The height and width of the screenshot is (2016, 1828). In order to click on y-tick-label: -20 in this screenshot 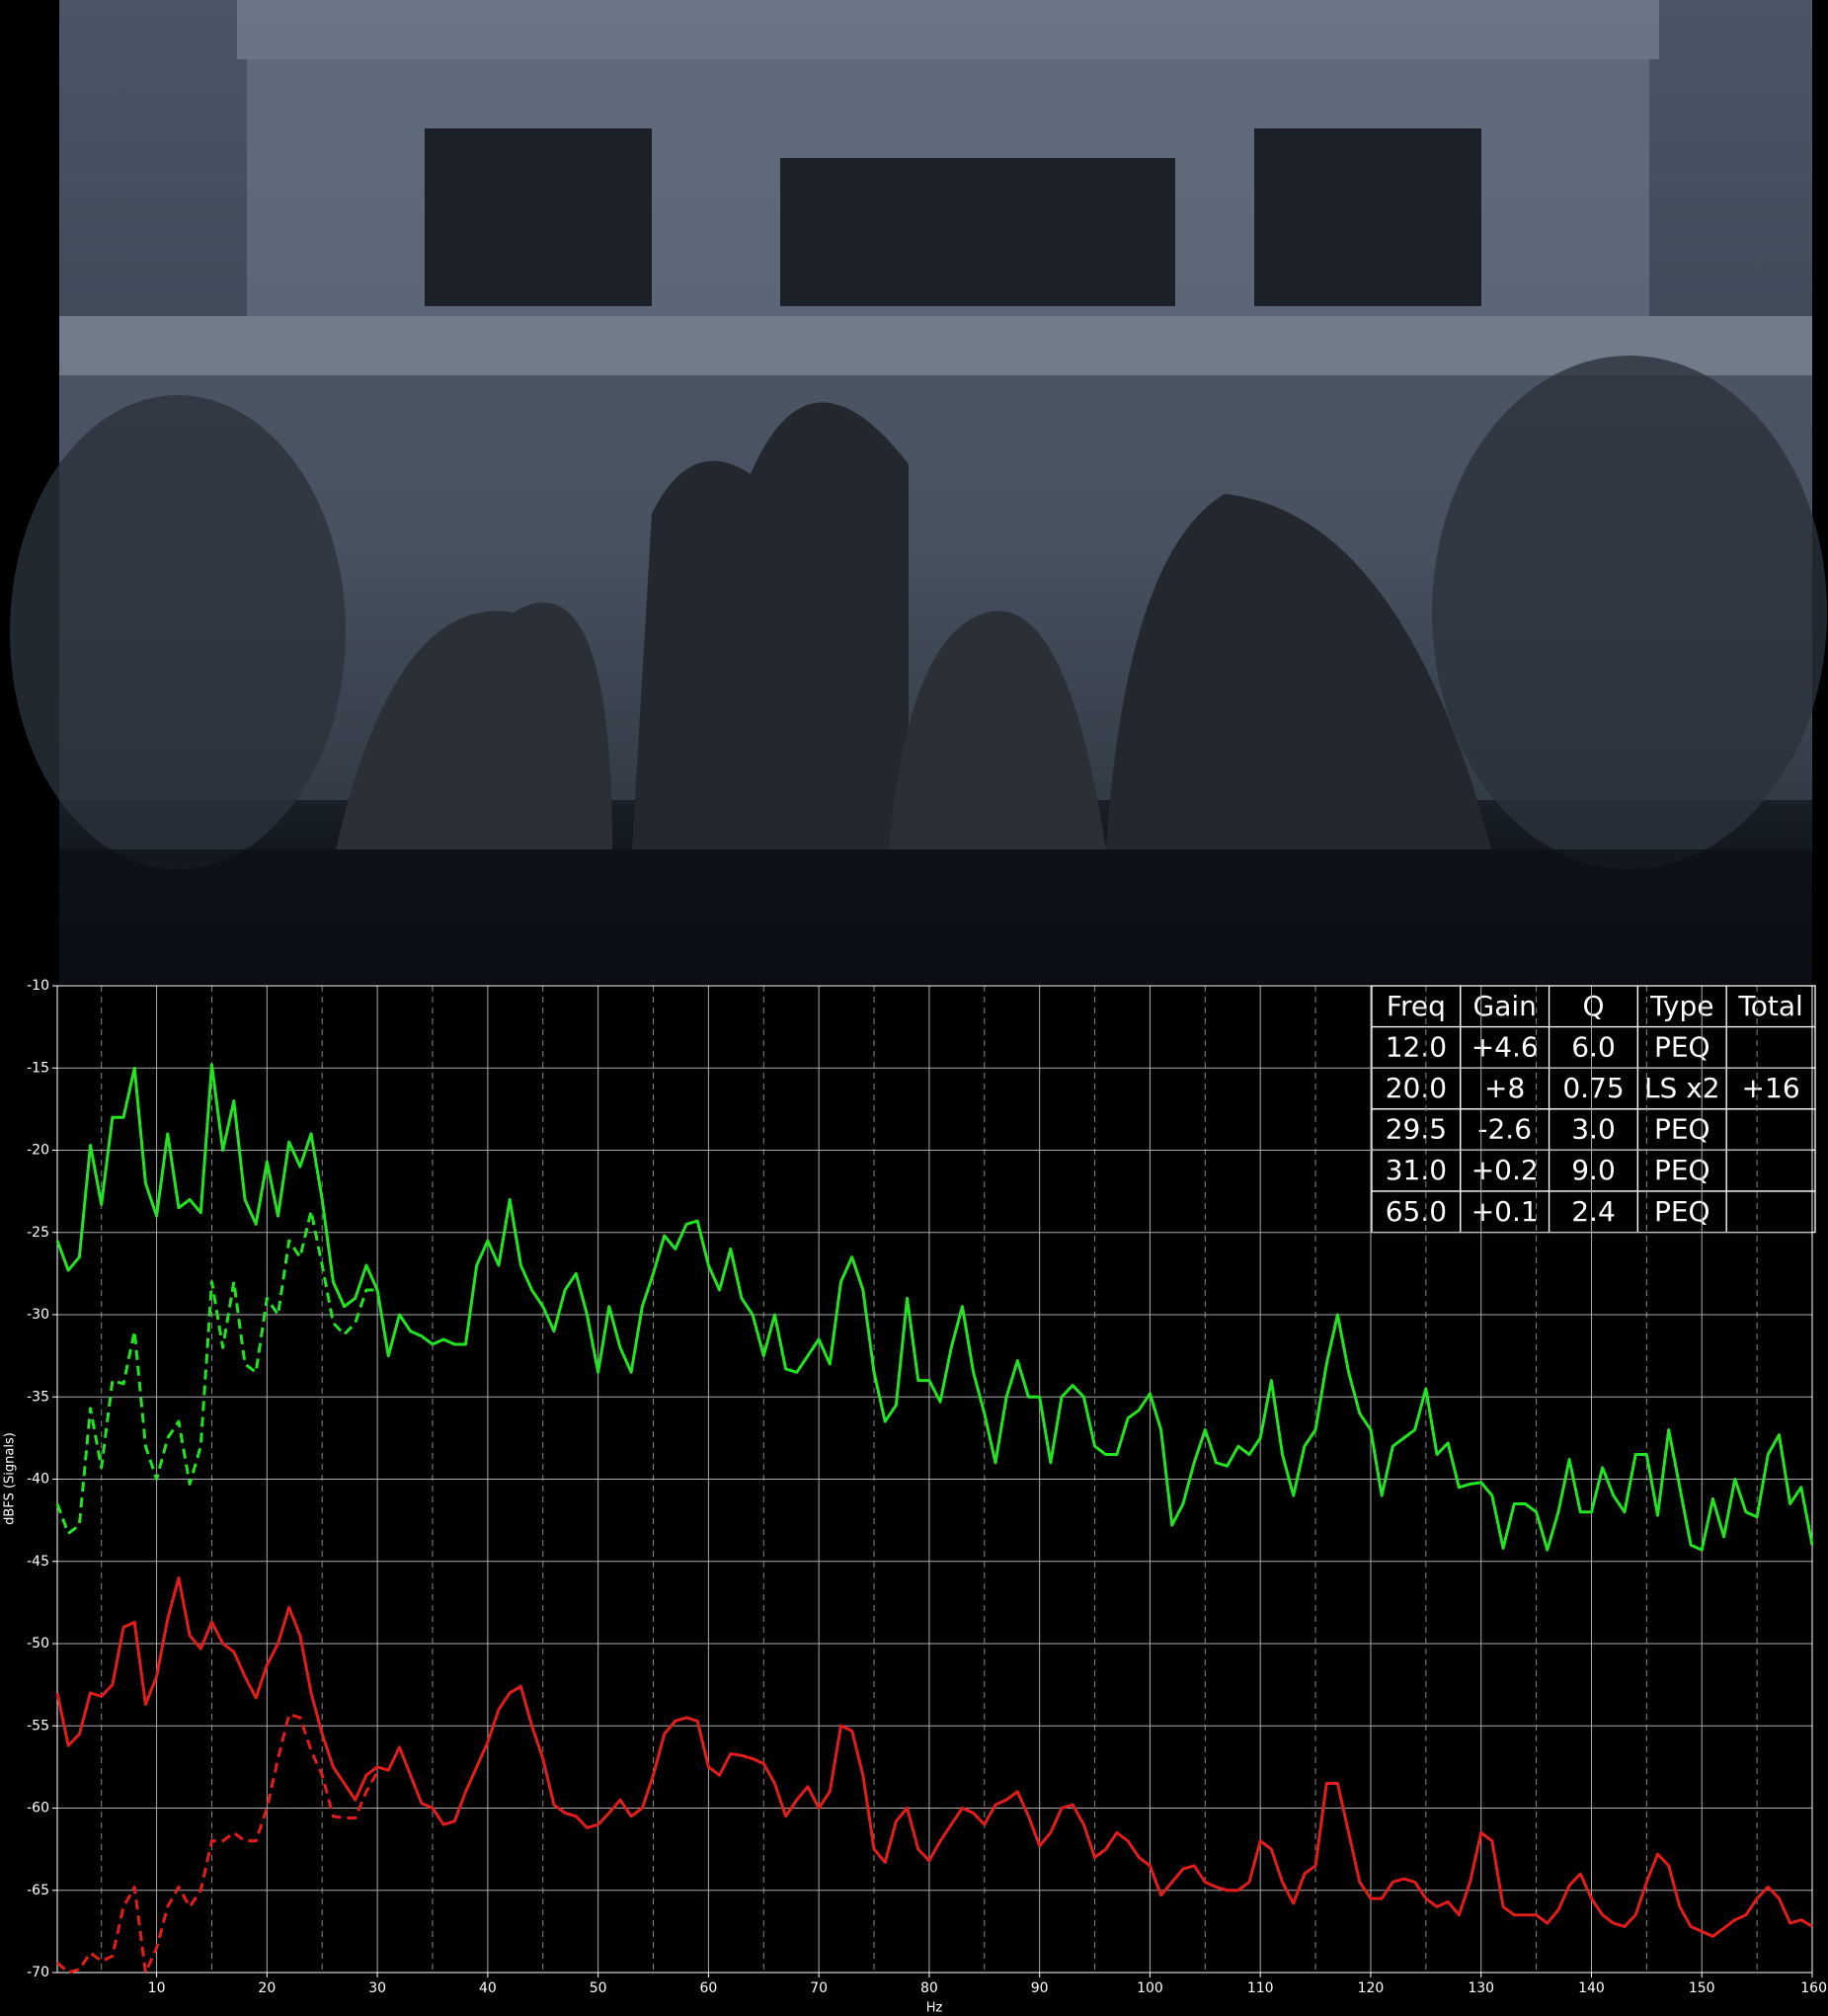, I will do `click(38, 1151)`.